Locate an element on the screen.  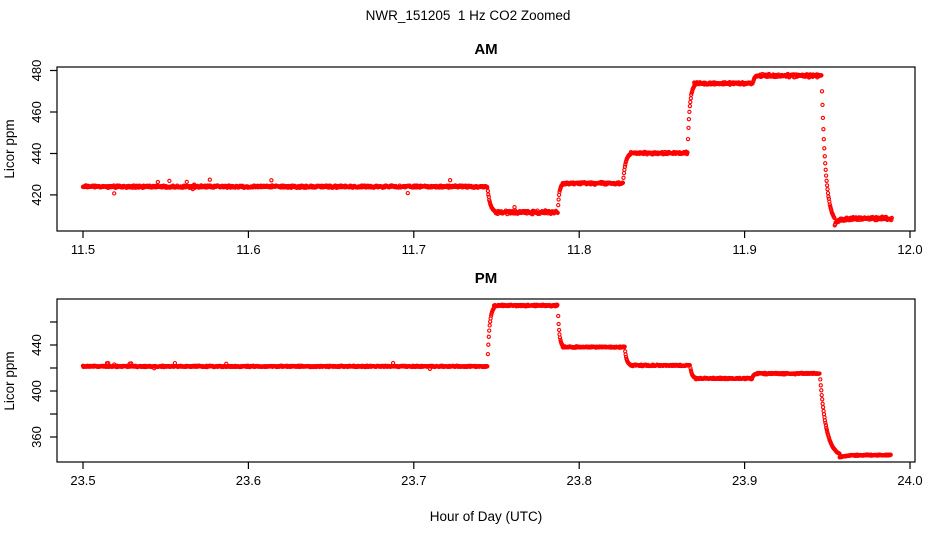
y-tick-label: 360 is located at coordinates (36, 437).